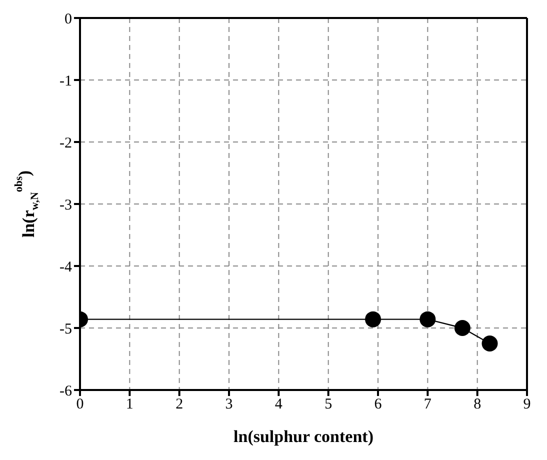 The height and width of the screenshot is (460, 547). Describe the element at coordinates (66, 391) in the screenshot. I see `y-tick-label: -6` at that location.